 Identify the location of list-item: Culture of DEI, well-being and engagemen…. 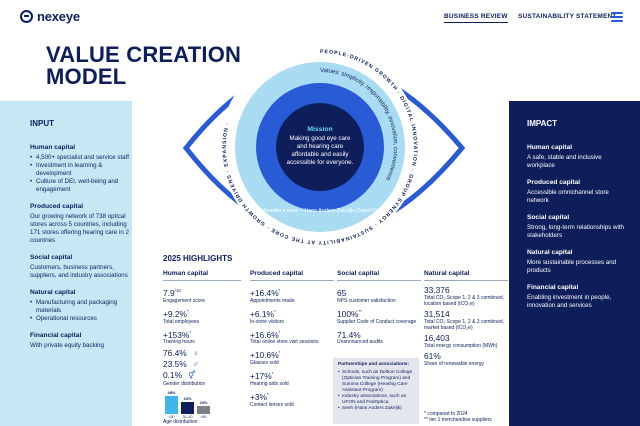
(81, 186).